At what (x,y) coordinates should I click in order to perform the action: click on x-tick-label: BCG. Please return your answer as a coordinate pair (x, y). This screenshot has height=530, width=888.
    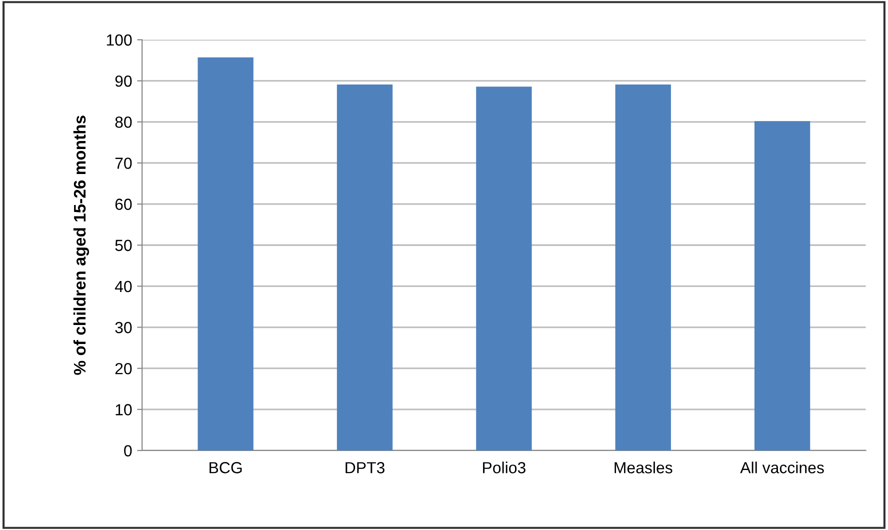
    Looking at the image, I should click on (226, 468).